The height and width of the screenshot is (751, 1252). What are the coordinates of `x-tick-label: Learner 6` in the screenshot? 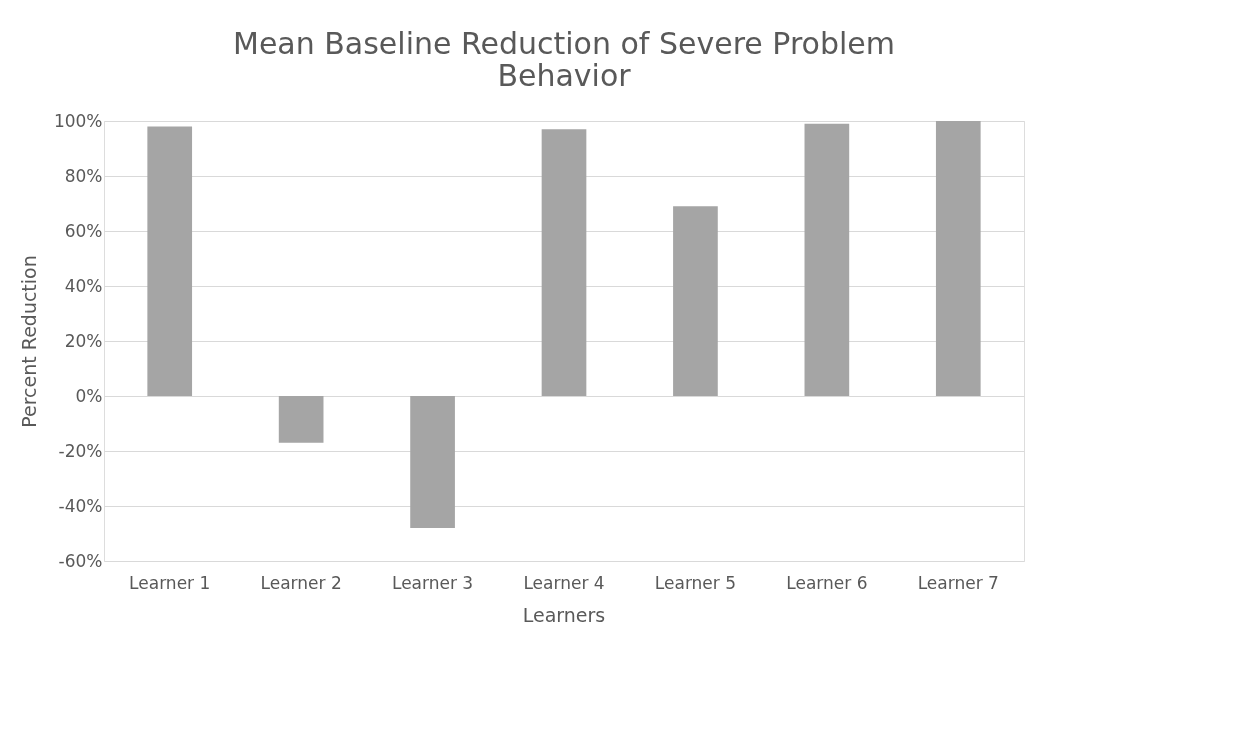 It's located at (827, 582).